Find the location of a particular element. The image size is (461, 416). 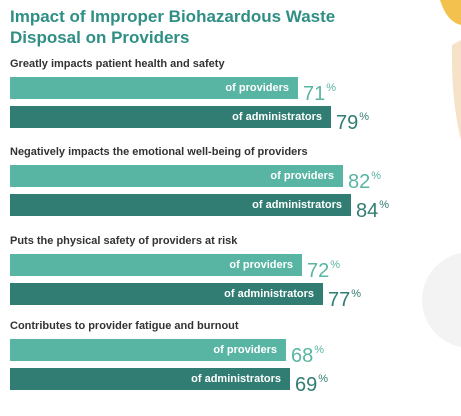

value-number: 69 is located at coordinates (306, 385).